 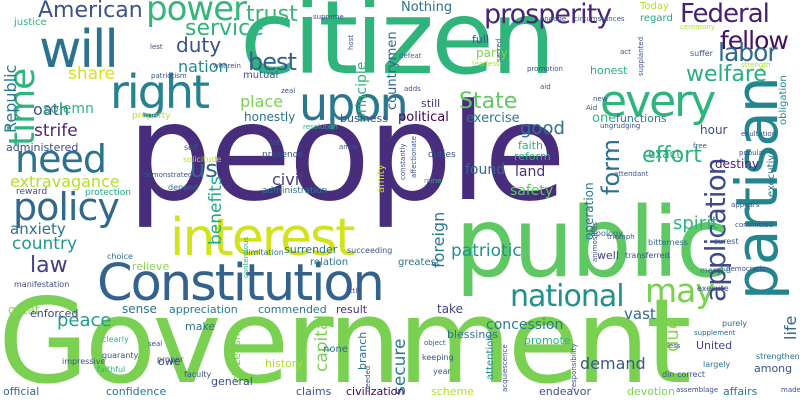 I want to click on word-faculty: faculty, so click(x=198, y=374).